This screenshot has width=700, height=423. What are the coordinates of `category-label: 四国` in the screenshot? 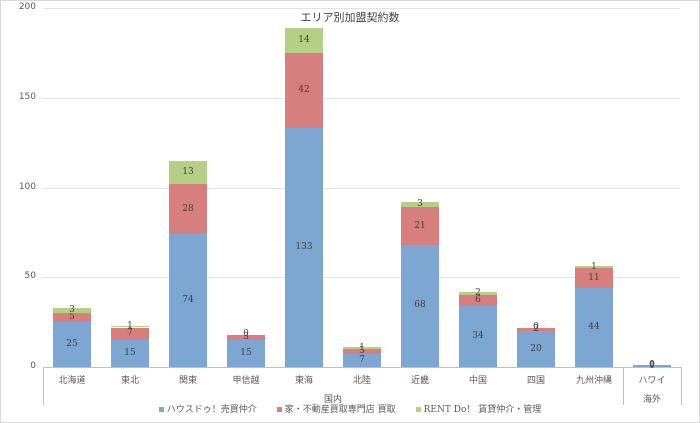 It's located at (535, 381).